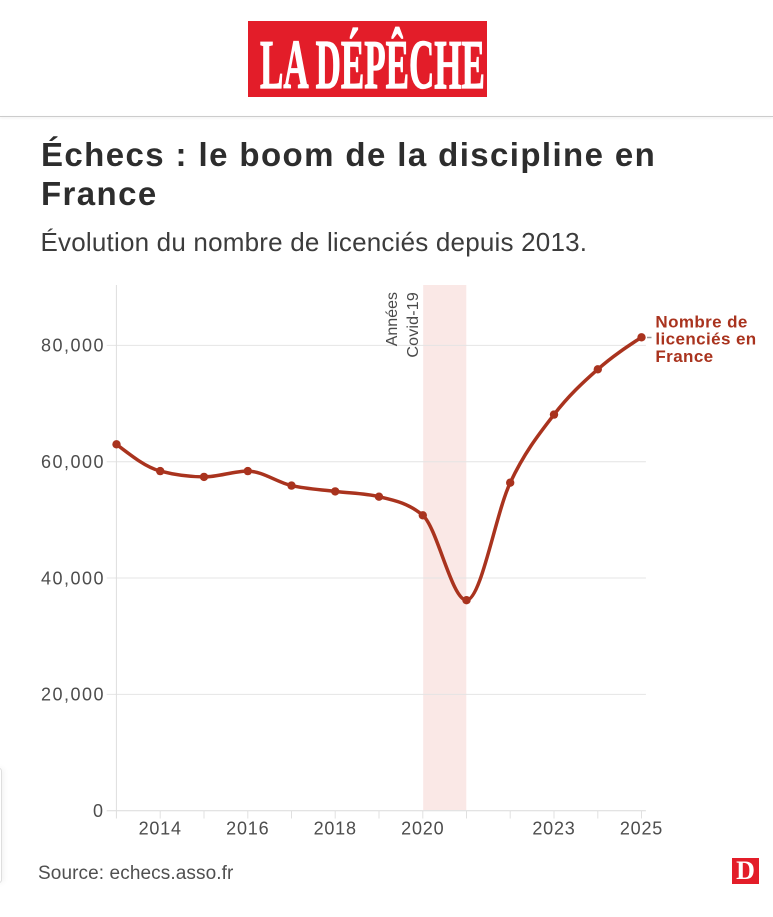 The width and height of the screenshot is (773, 917). What do you see at coordinates (684, 356) in the screenshot?
I see `svg-text: France` at bounding box center [684, 356].